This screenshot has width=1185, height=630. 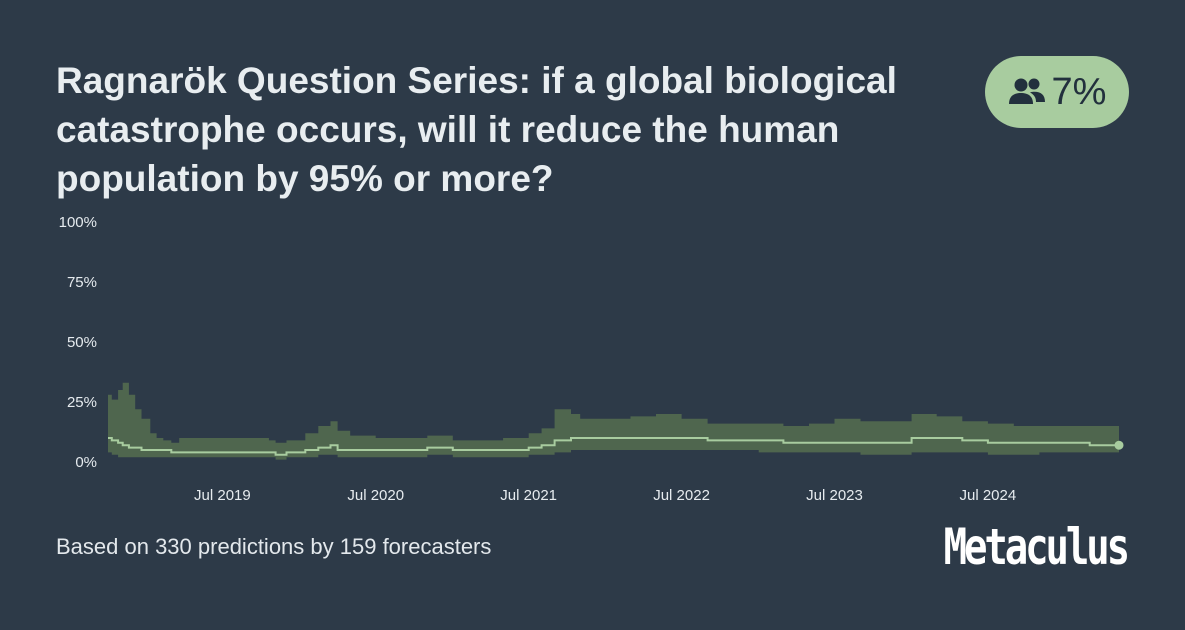 What do you see at coordinates (86, 462) in the screenshot?
I see `y-tick-label: 0%` at bounding box center [86, 462].